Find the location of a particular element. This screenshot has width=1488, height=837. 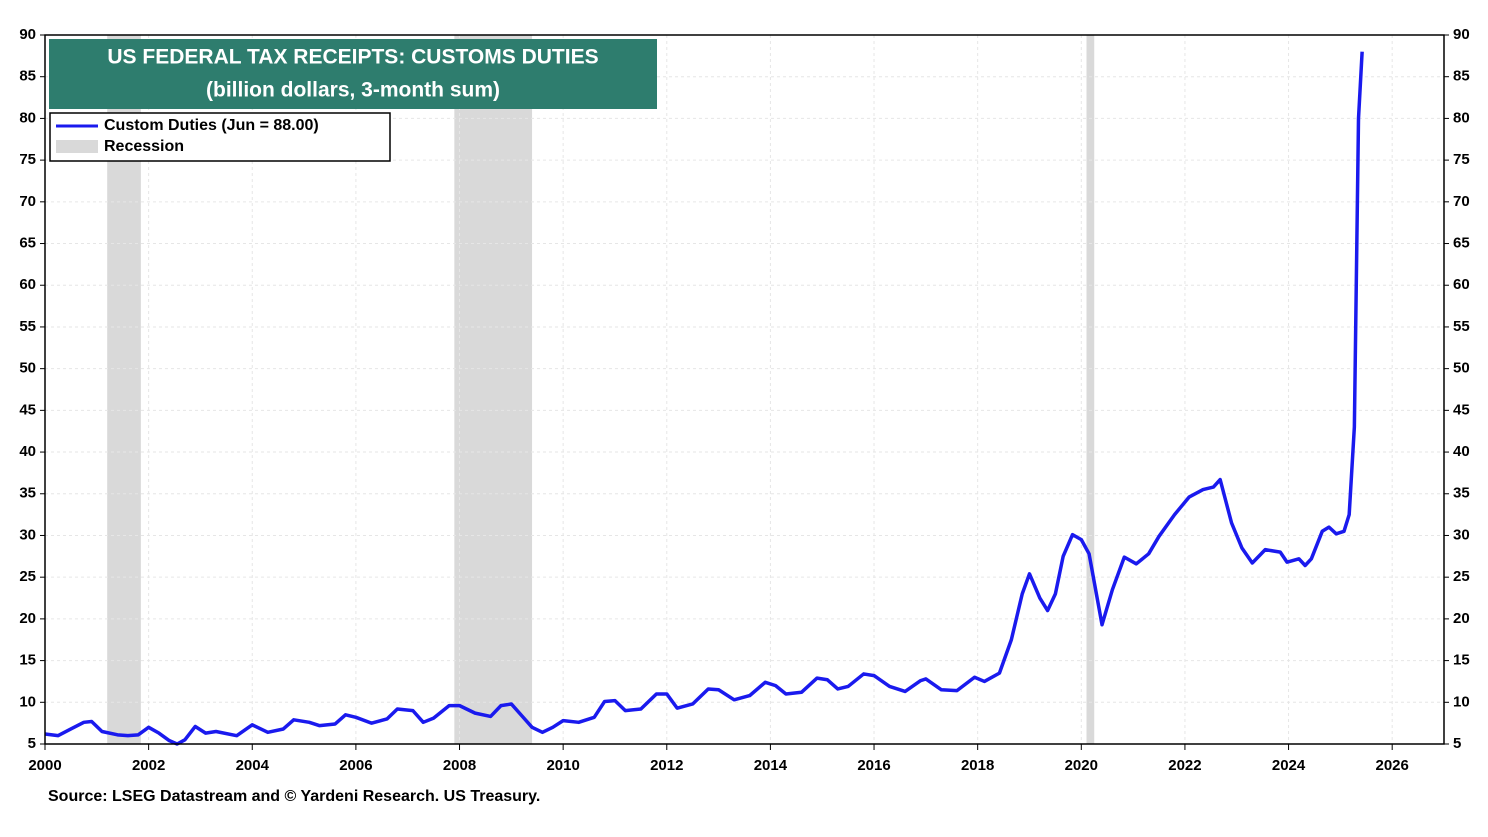

x-tick-label: 2026 is located at coordinates (1391, 765).